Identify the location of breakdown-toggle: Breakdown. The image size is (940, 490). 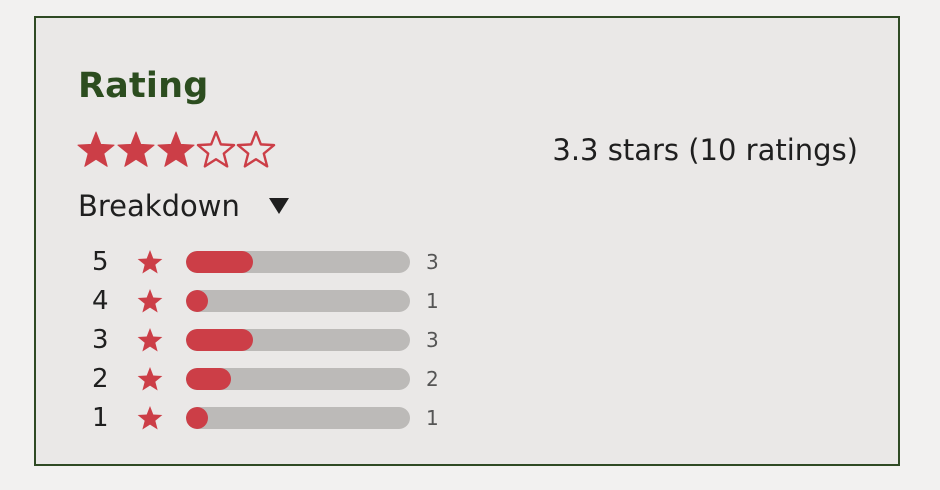
(184, 206).